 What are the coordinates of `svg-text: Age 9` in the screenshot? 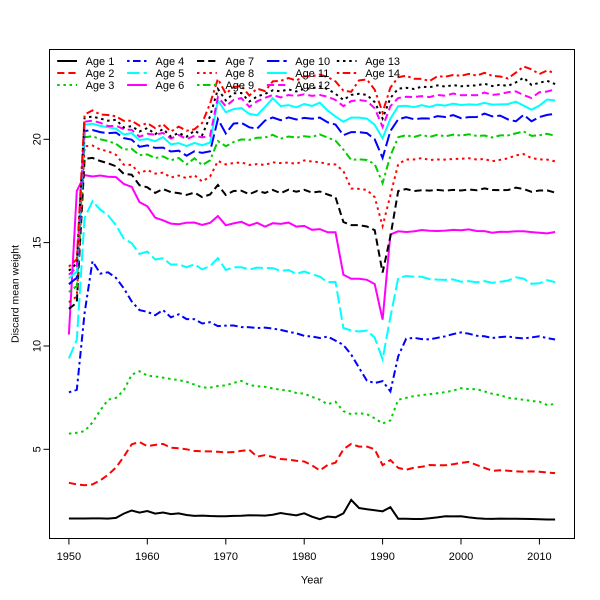 It's located at (239, 86).